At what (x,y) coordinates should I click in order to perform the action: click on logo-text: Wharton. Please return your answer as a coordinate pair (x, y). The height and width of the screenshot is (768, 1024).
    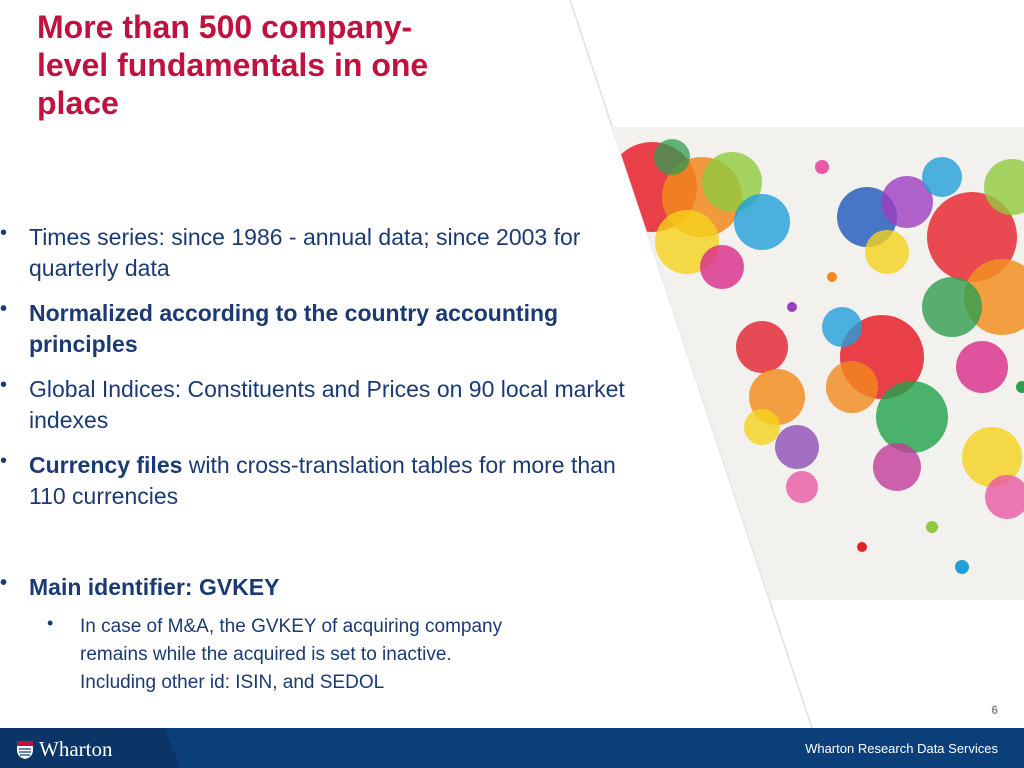
    Looking at the image, I should click on (76, 749).